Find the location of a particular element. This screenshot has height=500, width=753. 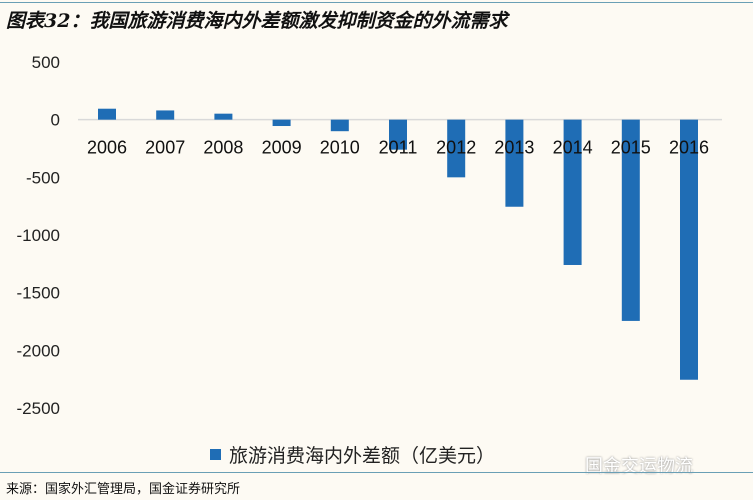

bar-2007 is located at coordinates (165, 115).